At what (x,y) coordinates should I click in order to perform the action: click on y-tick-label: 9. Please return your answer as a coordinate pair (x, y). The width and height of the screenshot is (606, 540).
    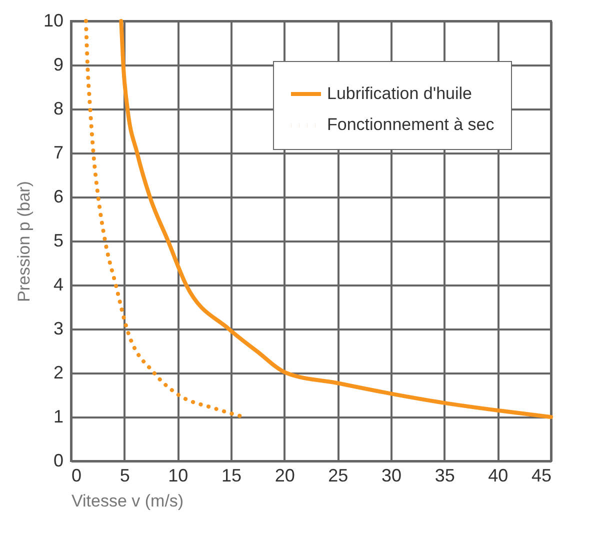
    Looking at the image, I should click on (58, 64).